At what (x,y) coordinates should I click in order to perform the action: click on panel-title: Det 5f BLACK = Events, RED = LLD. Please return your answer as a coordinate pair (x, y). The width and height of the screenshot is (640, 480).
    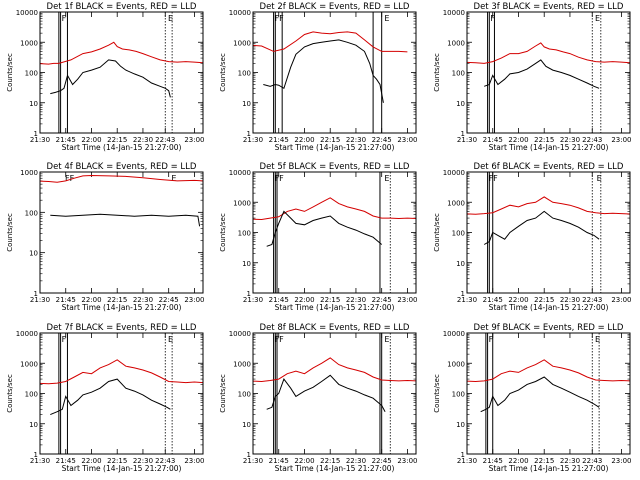
    Looking at the image, I should click on (335, 167).